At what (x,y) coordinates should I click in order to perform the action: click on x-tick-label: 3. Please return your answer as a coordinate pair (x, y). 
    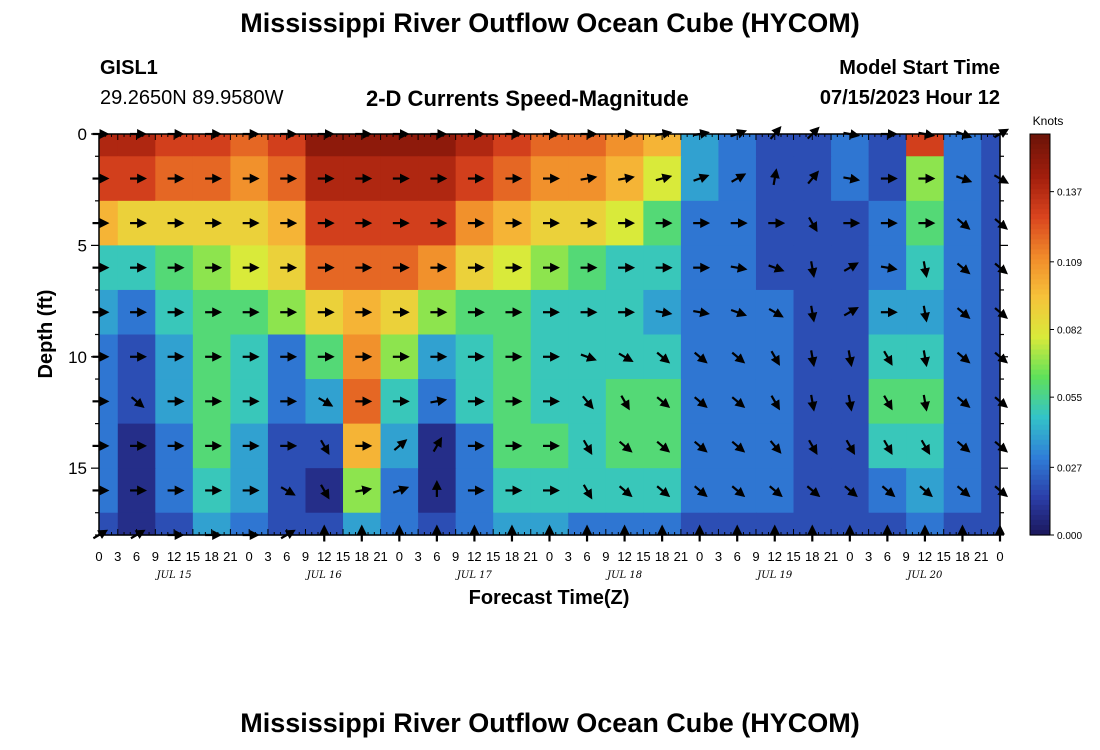
    Looking at the image, I should click on (417, 556).